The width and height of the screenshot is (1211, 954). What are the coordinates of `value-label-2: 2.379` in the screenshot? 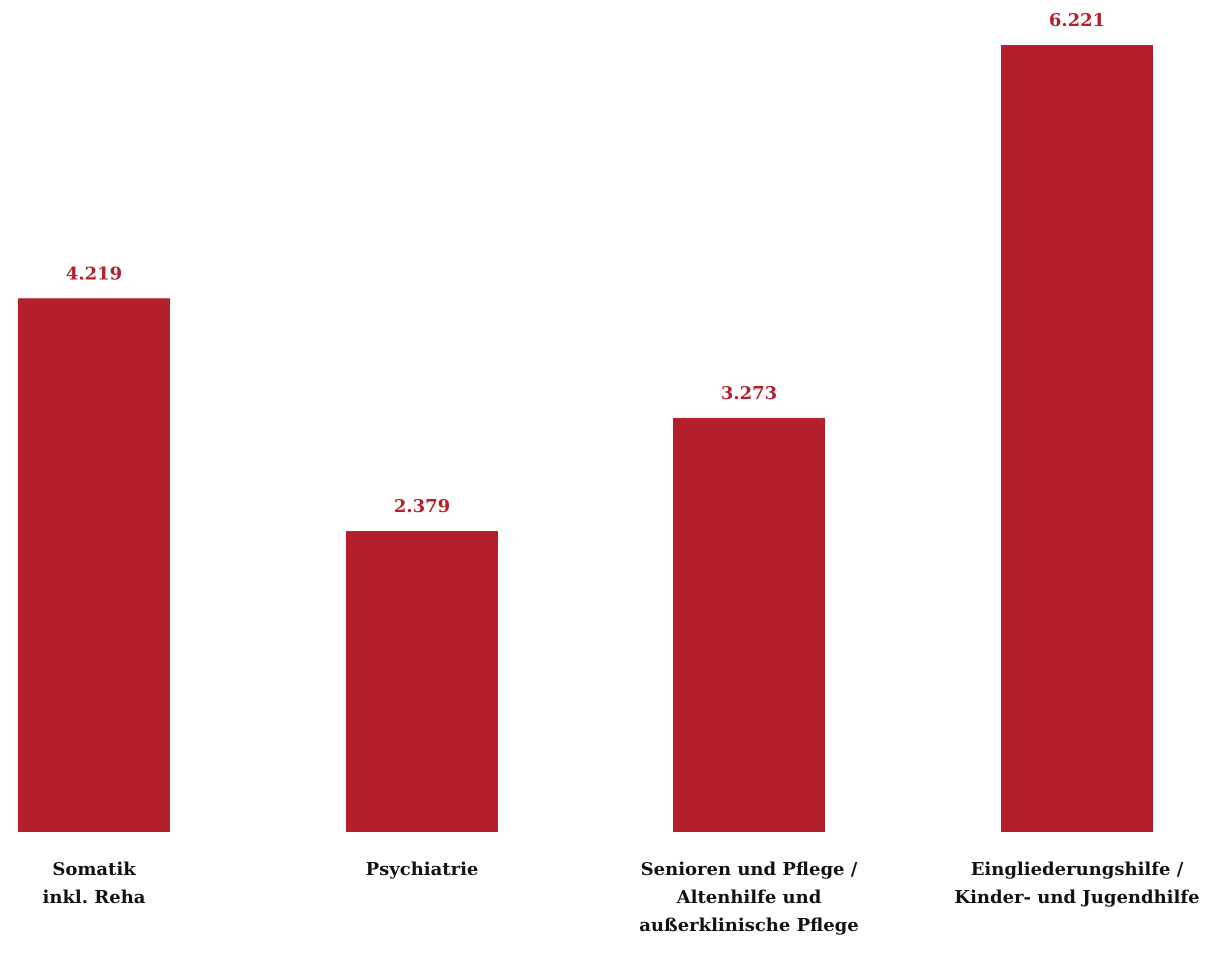 It's located at (422, 506).